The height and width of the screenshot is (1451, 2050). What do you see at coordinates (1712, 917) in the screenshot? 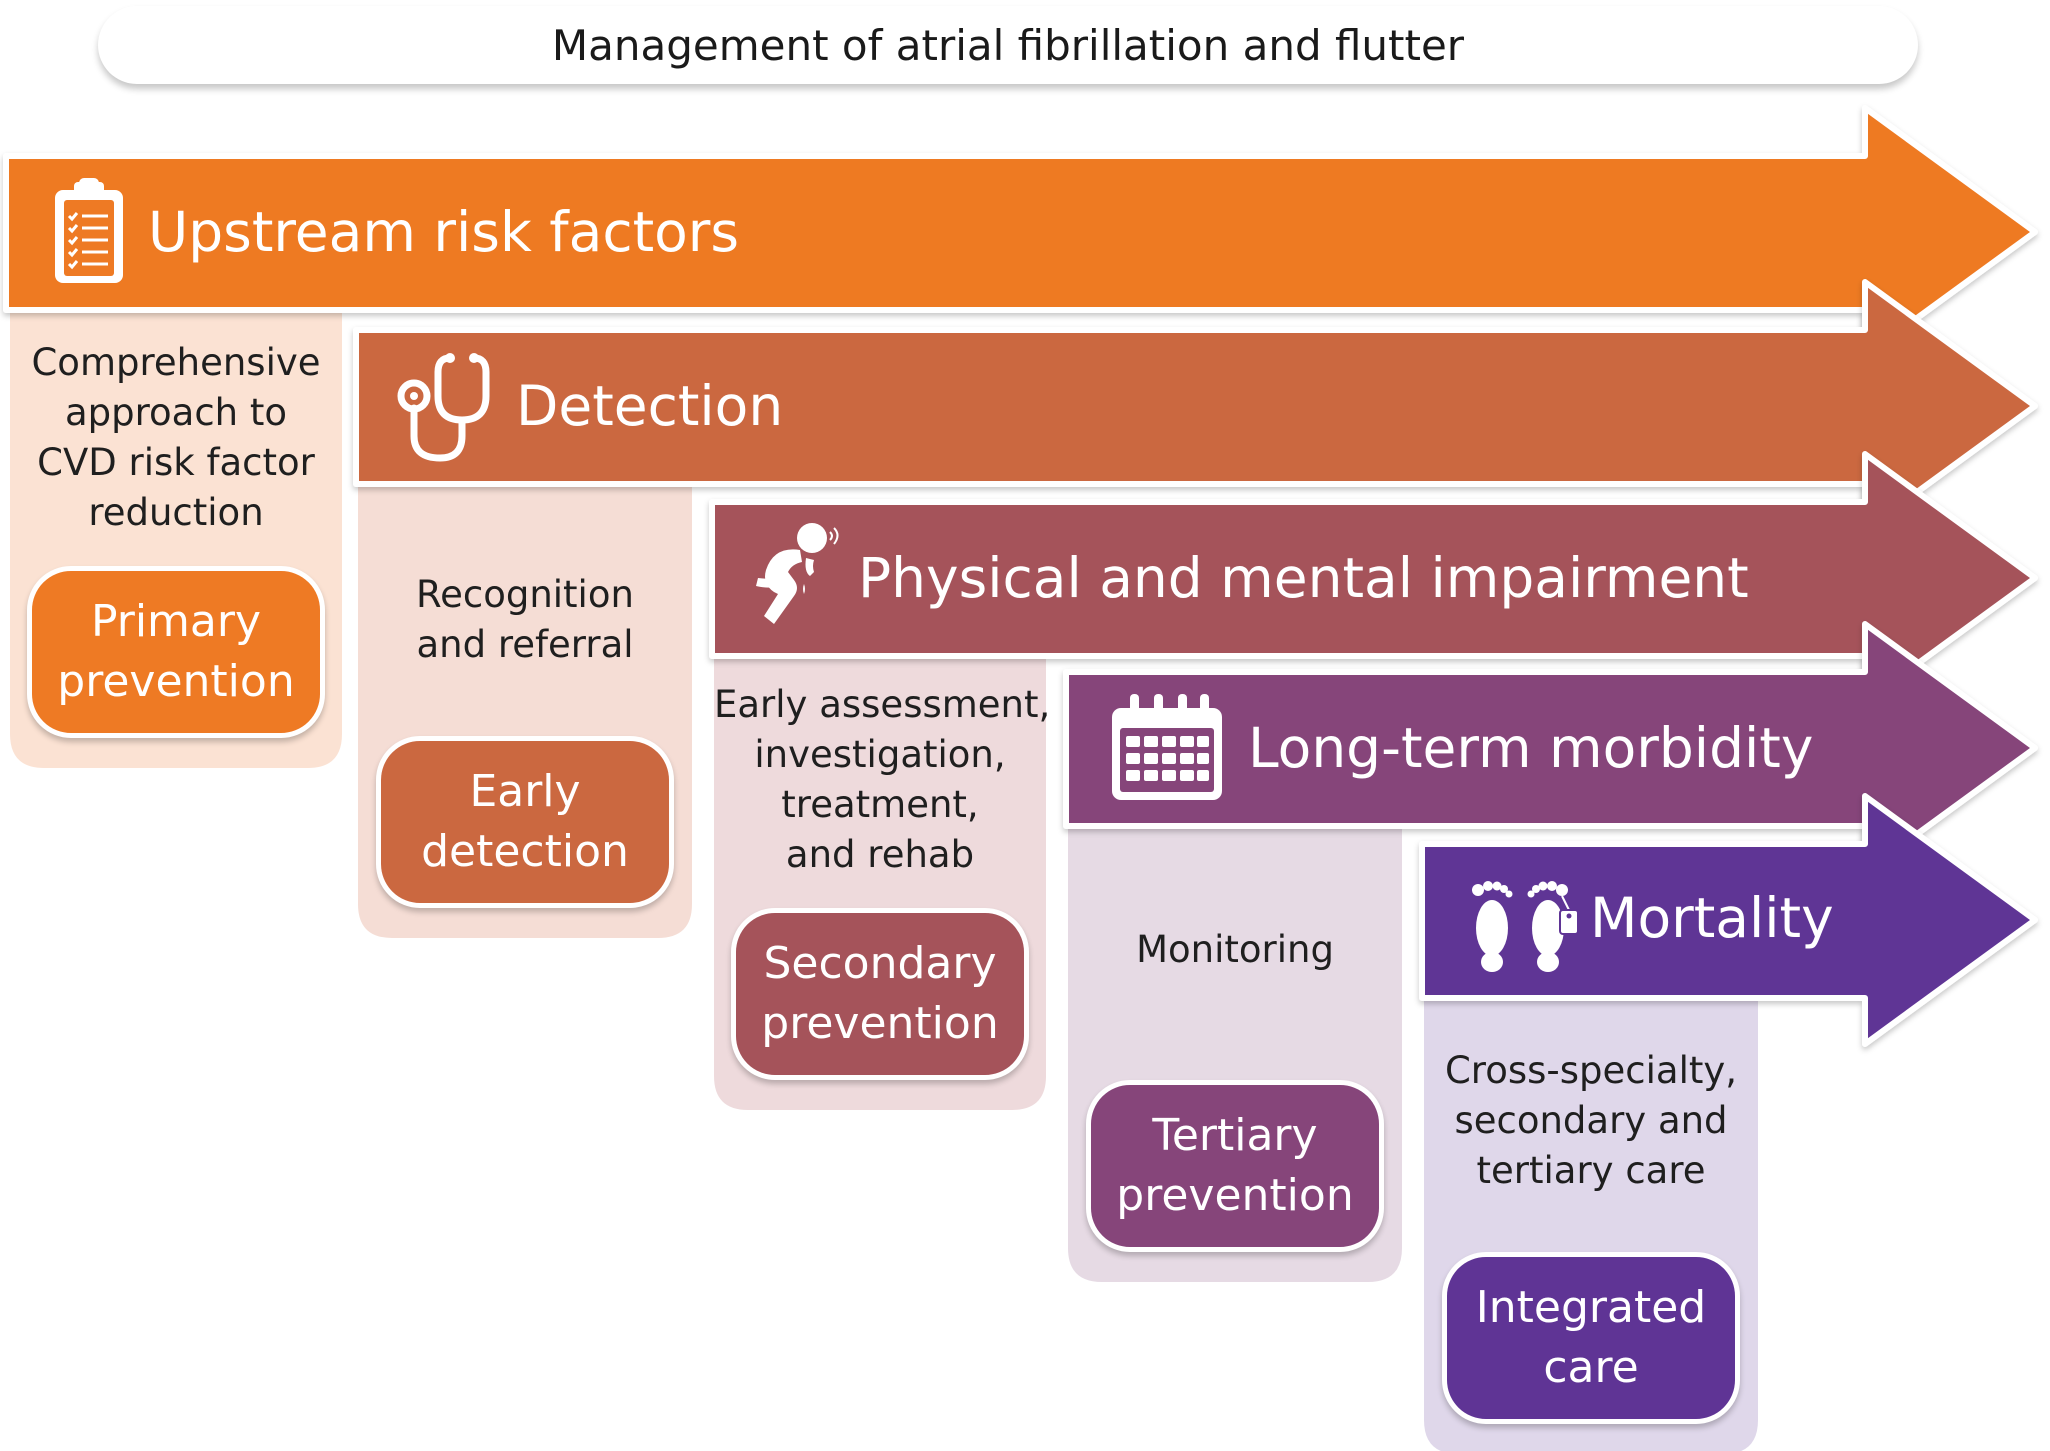
I see `stage-label-mortality: Mortality` at bounding box center [1712, 917].